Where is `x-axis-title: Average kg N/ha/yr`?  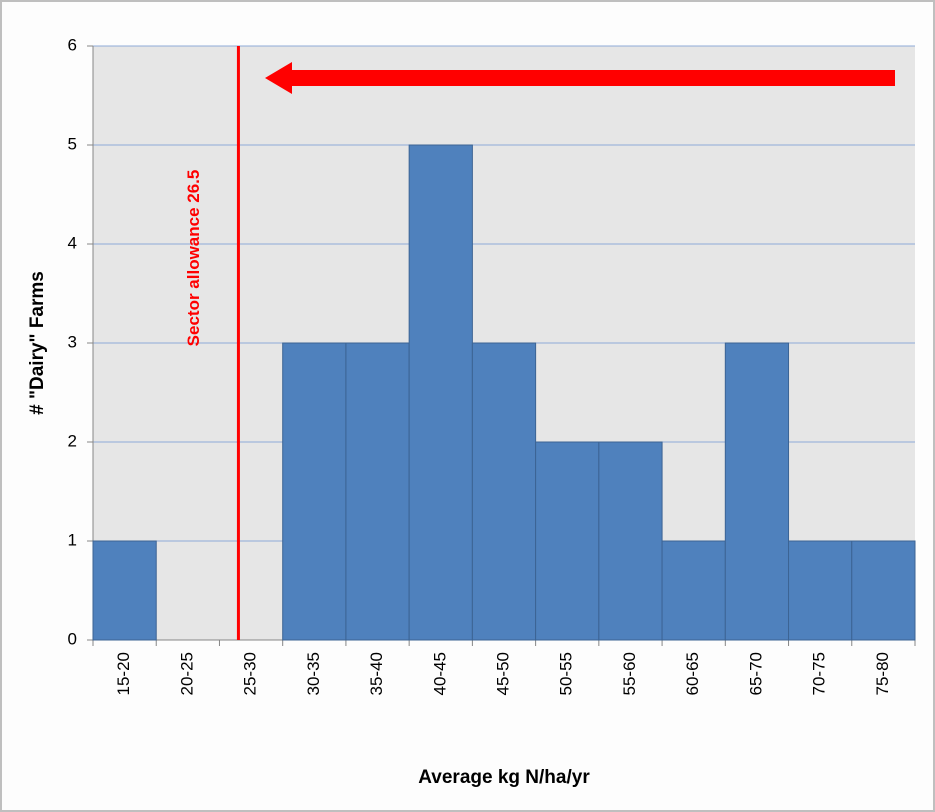
x-axis-title: Average kg N/ha/yr is located at coordinates (504, 777).